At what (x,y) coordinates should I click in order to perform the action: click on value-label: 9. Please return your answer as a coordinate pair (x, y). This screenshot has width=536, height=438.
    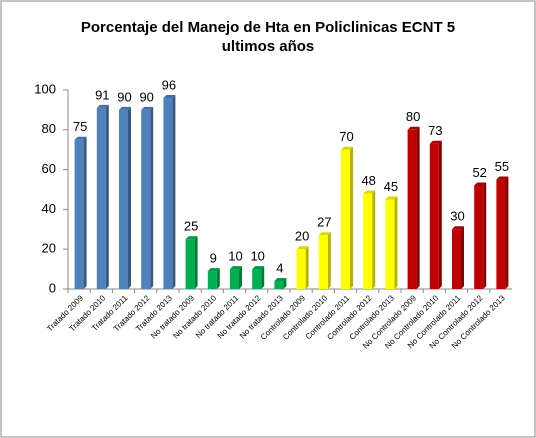
    Looking at the image, I should click on (213, 258).